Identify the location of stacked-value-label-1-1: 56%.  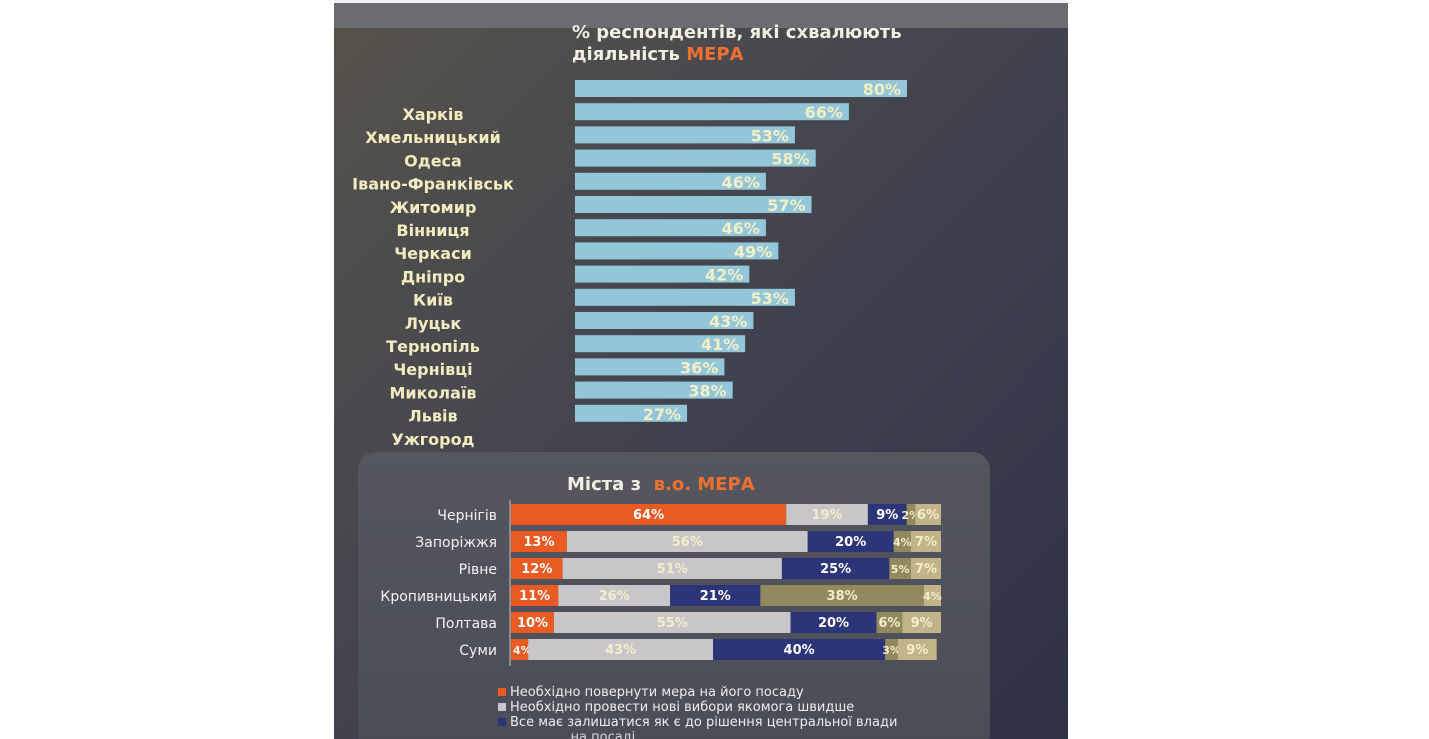
(687, 542).